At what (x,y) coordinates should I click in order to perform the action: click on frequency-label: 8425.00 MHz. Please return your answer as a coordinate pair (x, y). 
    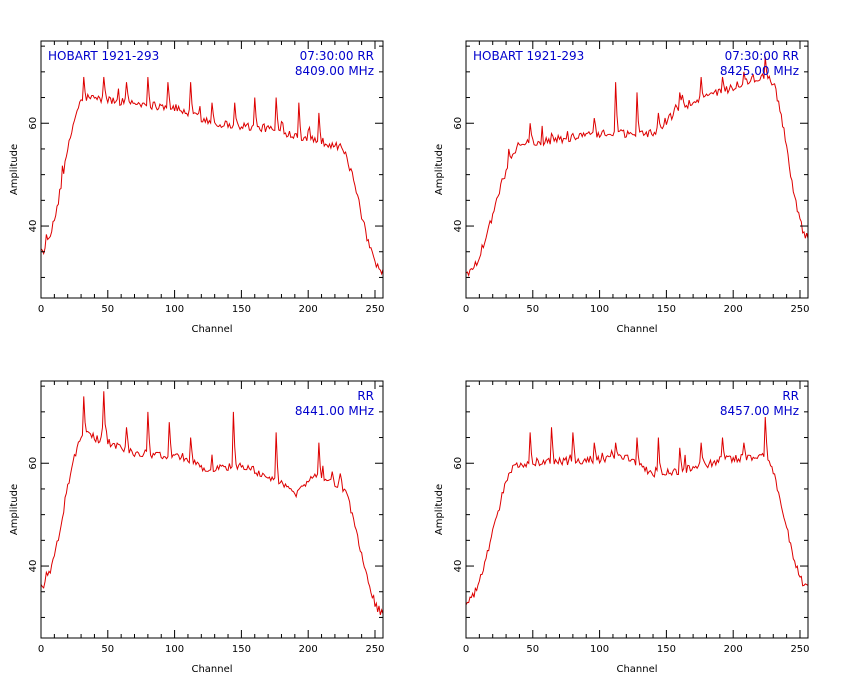
    Looking at the image, I should click on (759, 71).